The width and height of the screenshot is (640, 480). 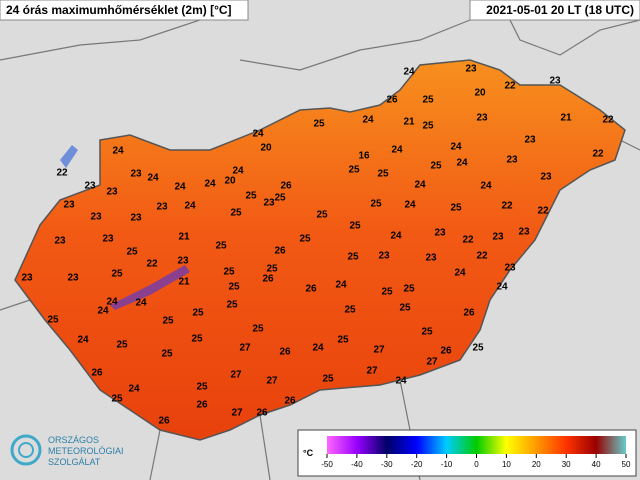 I want to click on title-box, so click(x=124, y=10).